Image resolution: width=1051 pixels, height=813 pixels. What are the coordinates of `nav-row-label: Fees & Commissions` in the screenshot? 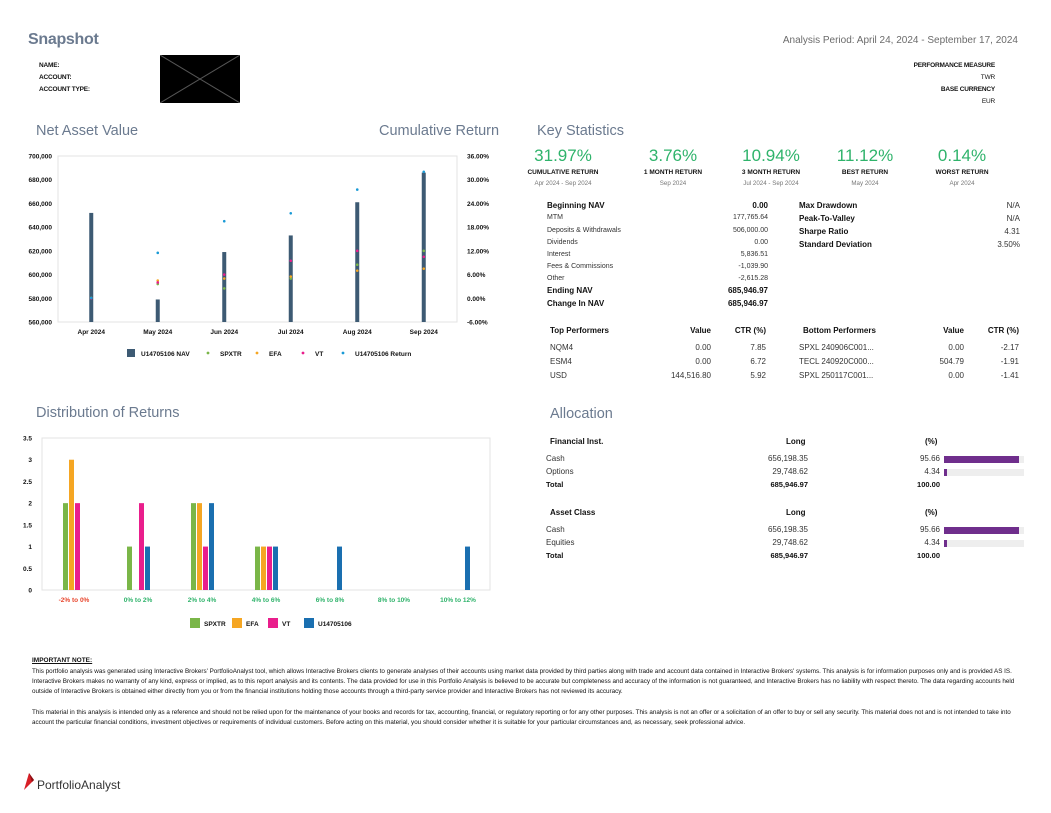 It's located at (580, 266).